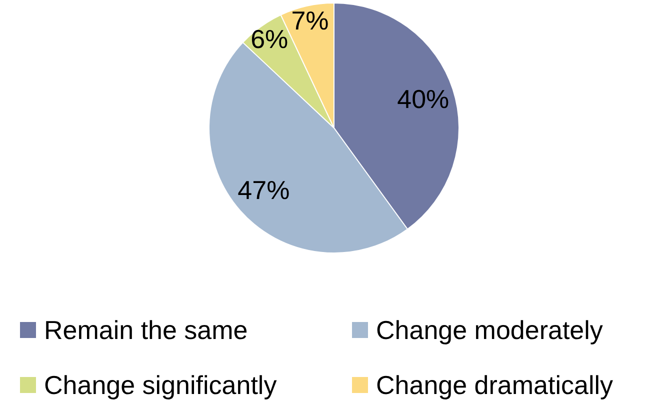 This screenshot has width=672, height=400. What do you see at coordinates (264, 190) in the screenshot?
I see `data-label: 47%` at bounding box center [264, 190].